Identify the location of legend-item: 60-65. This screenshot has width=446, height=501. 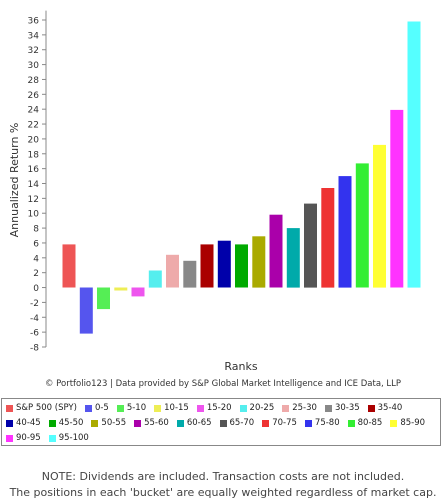
(194, 423).